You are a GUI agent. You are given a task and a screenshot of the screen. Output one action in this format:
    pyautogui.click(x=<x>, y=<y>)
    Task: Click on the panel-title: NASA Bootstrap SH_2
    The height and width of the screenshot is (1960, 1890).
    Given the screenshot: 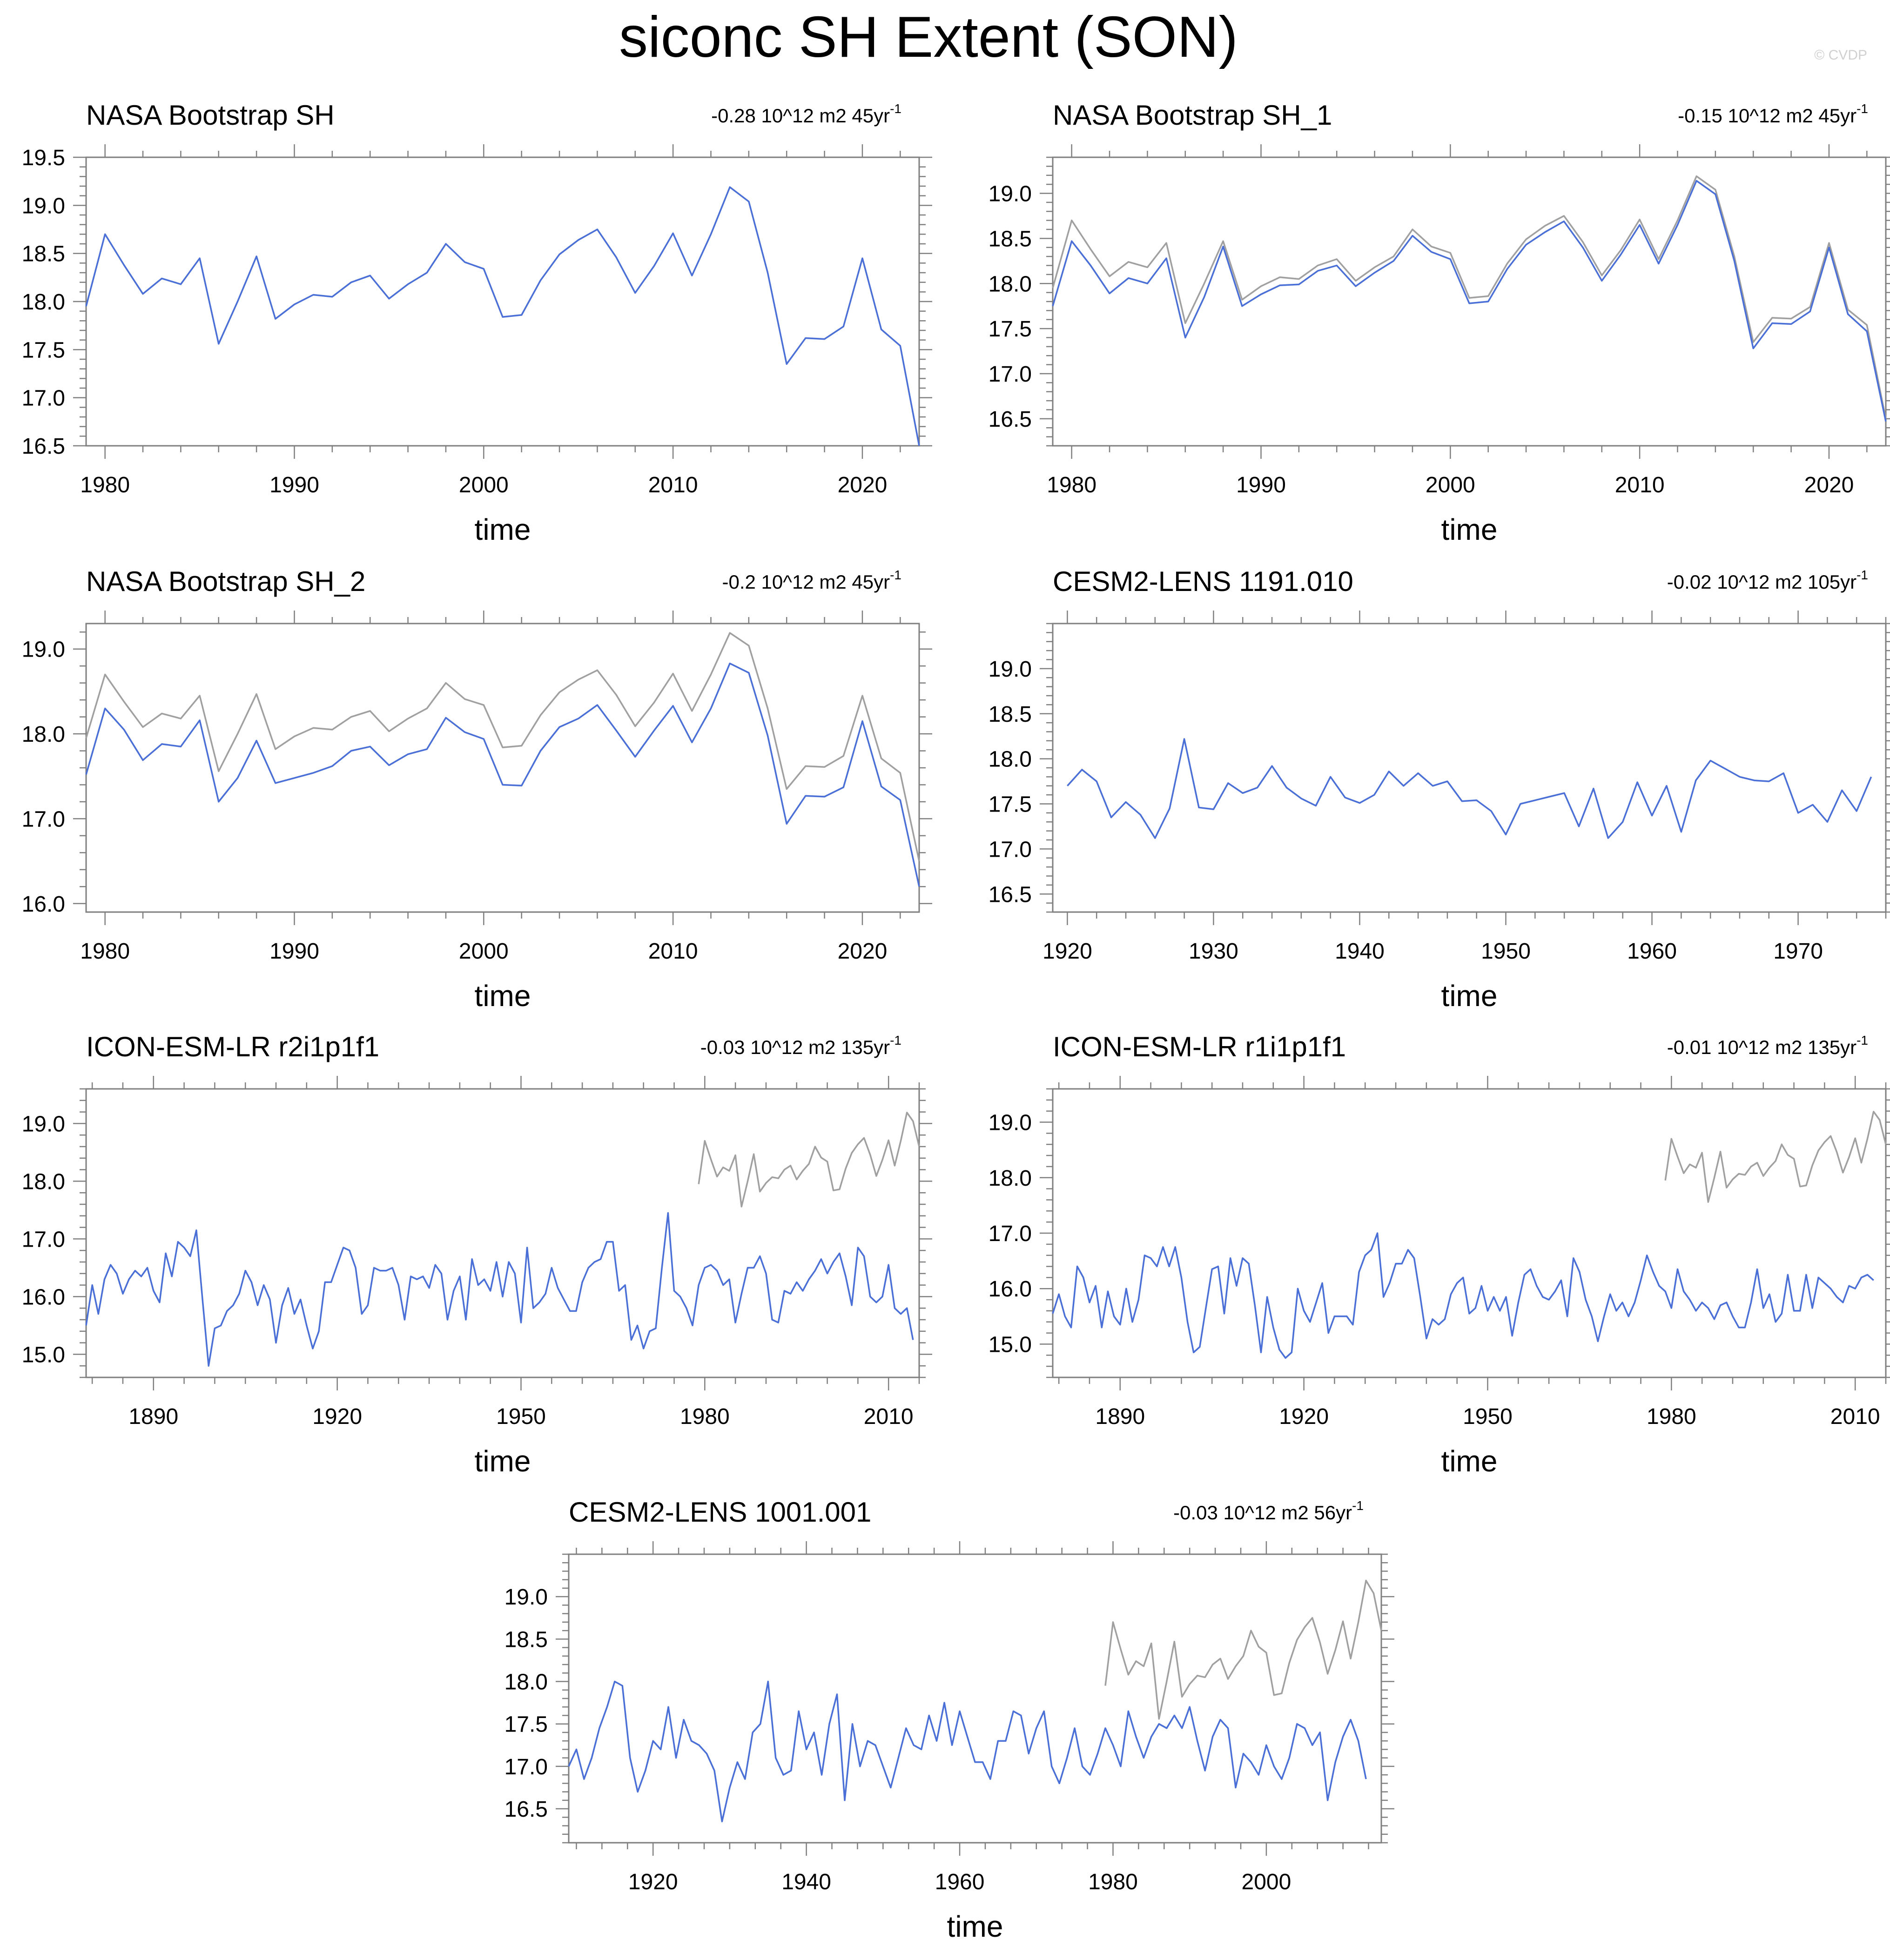 What is the action you would take?
    pyautogui.click(x=225, y=581)
    